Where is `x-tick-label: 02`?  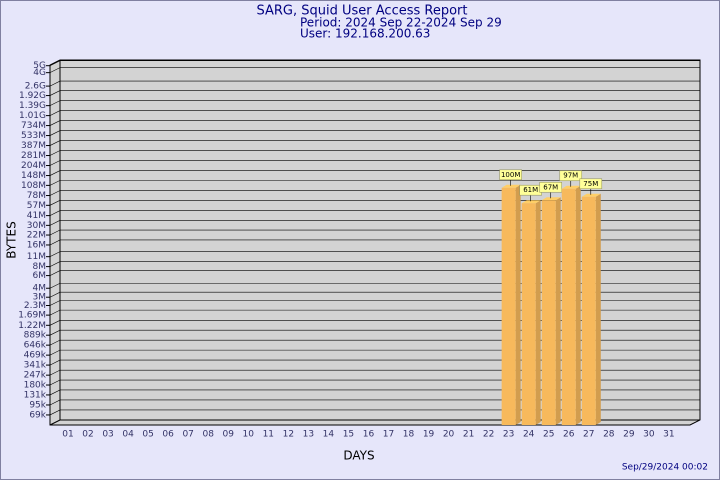 x-tick-label: 02 is located at coordinates (87, 435).